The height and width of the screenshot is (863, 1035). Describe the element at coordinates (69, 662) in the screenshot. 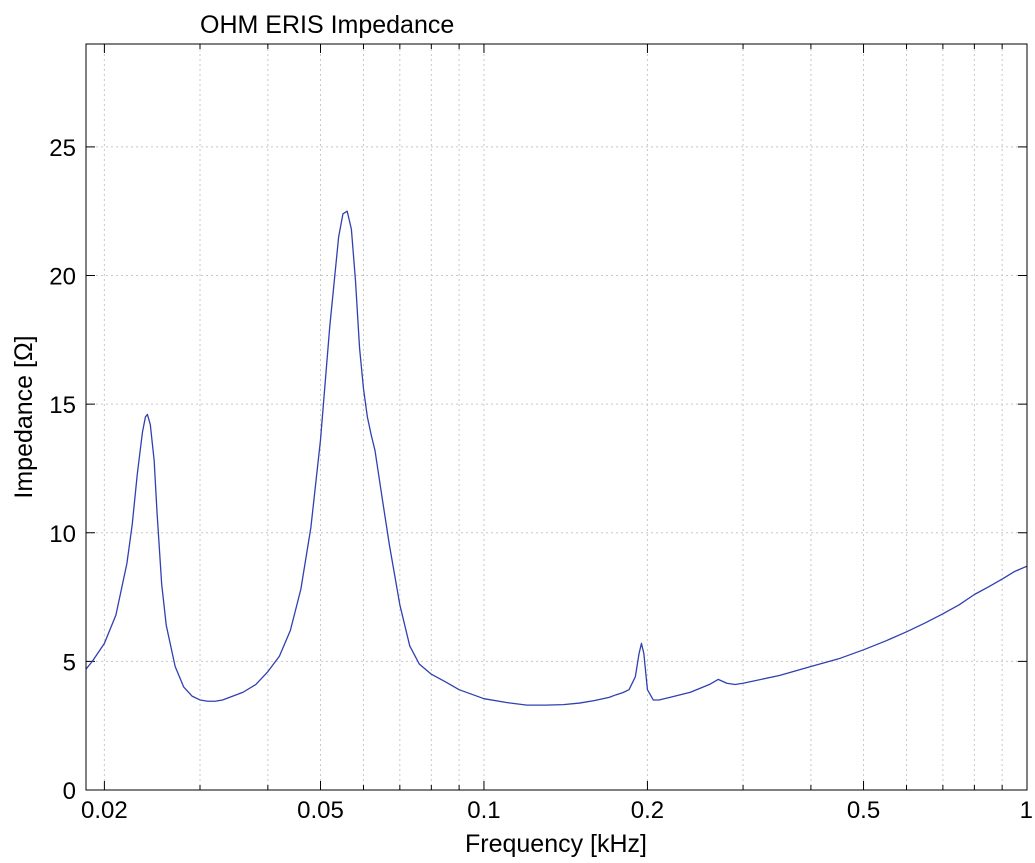

I see `y-tick-label: 5` at that location.